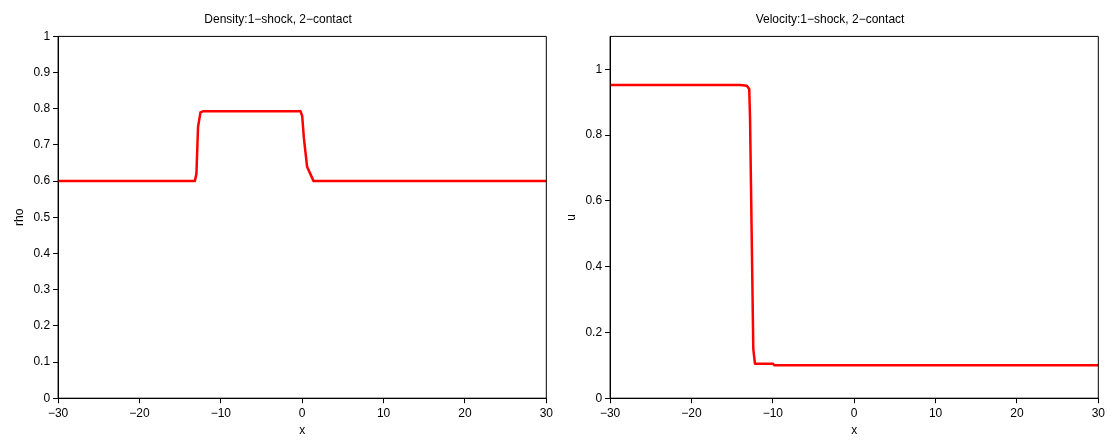 Image resolution: width=1116 pixels, height=448 pixels. I want to click on y-tick-label: 0.3, so click(42, 288).